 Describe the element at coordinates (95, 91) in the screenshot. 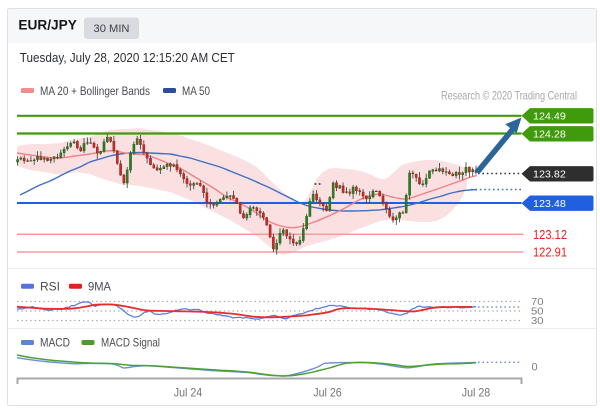

I see `svg-text: MA 20 + Bollinger Bands` at that location.